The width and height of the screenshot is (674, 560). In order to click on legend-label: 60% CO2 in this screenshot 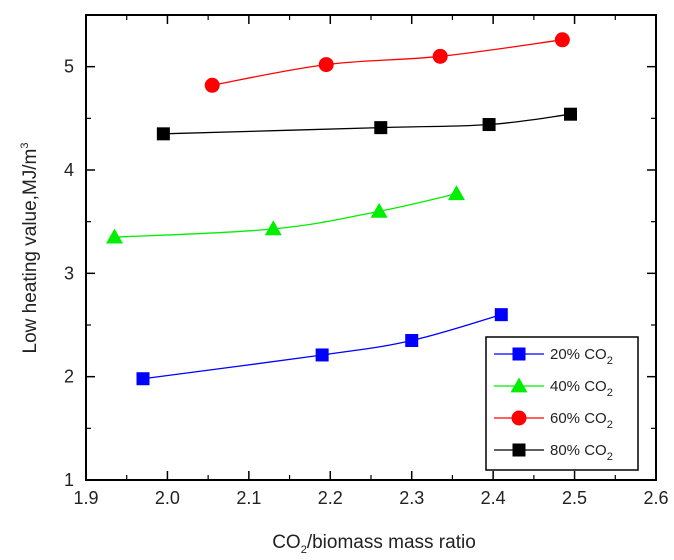, I will do `click(581, 420)`.